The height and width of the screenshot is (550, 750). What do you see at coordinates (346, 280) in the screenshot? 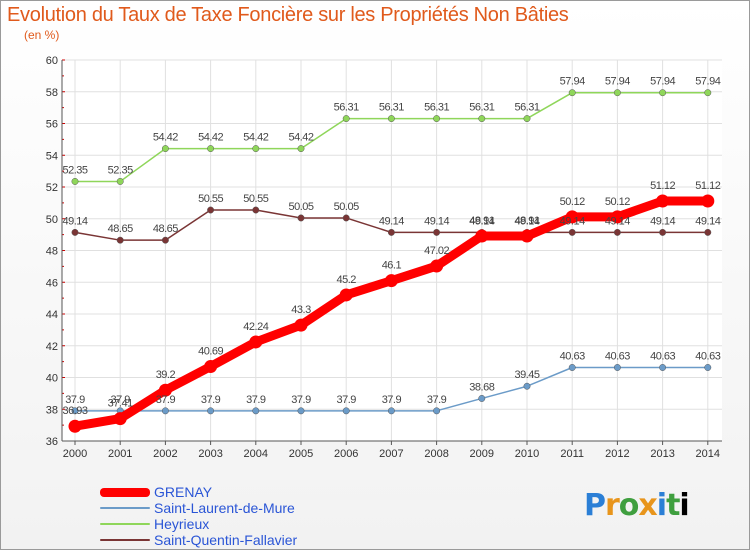
I see `data-label-grenay: 45.2` at bounding box center [346, 280].